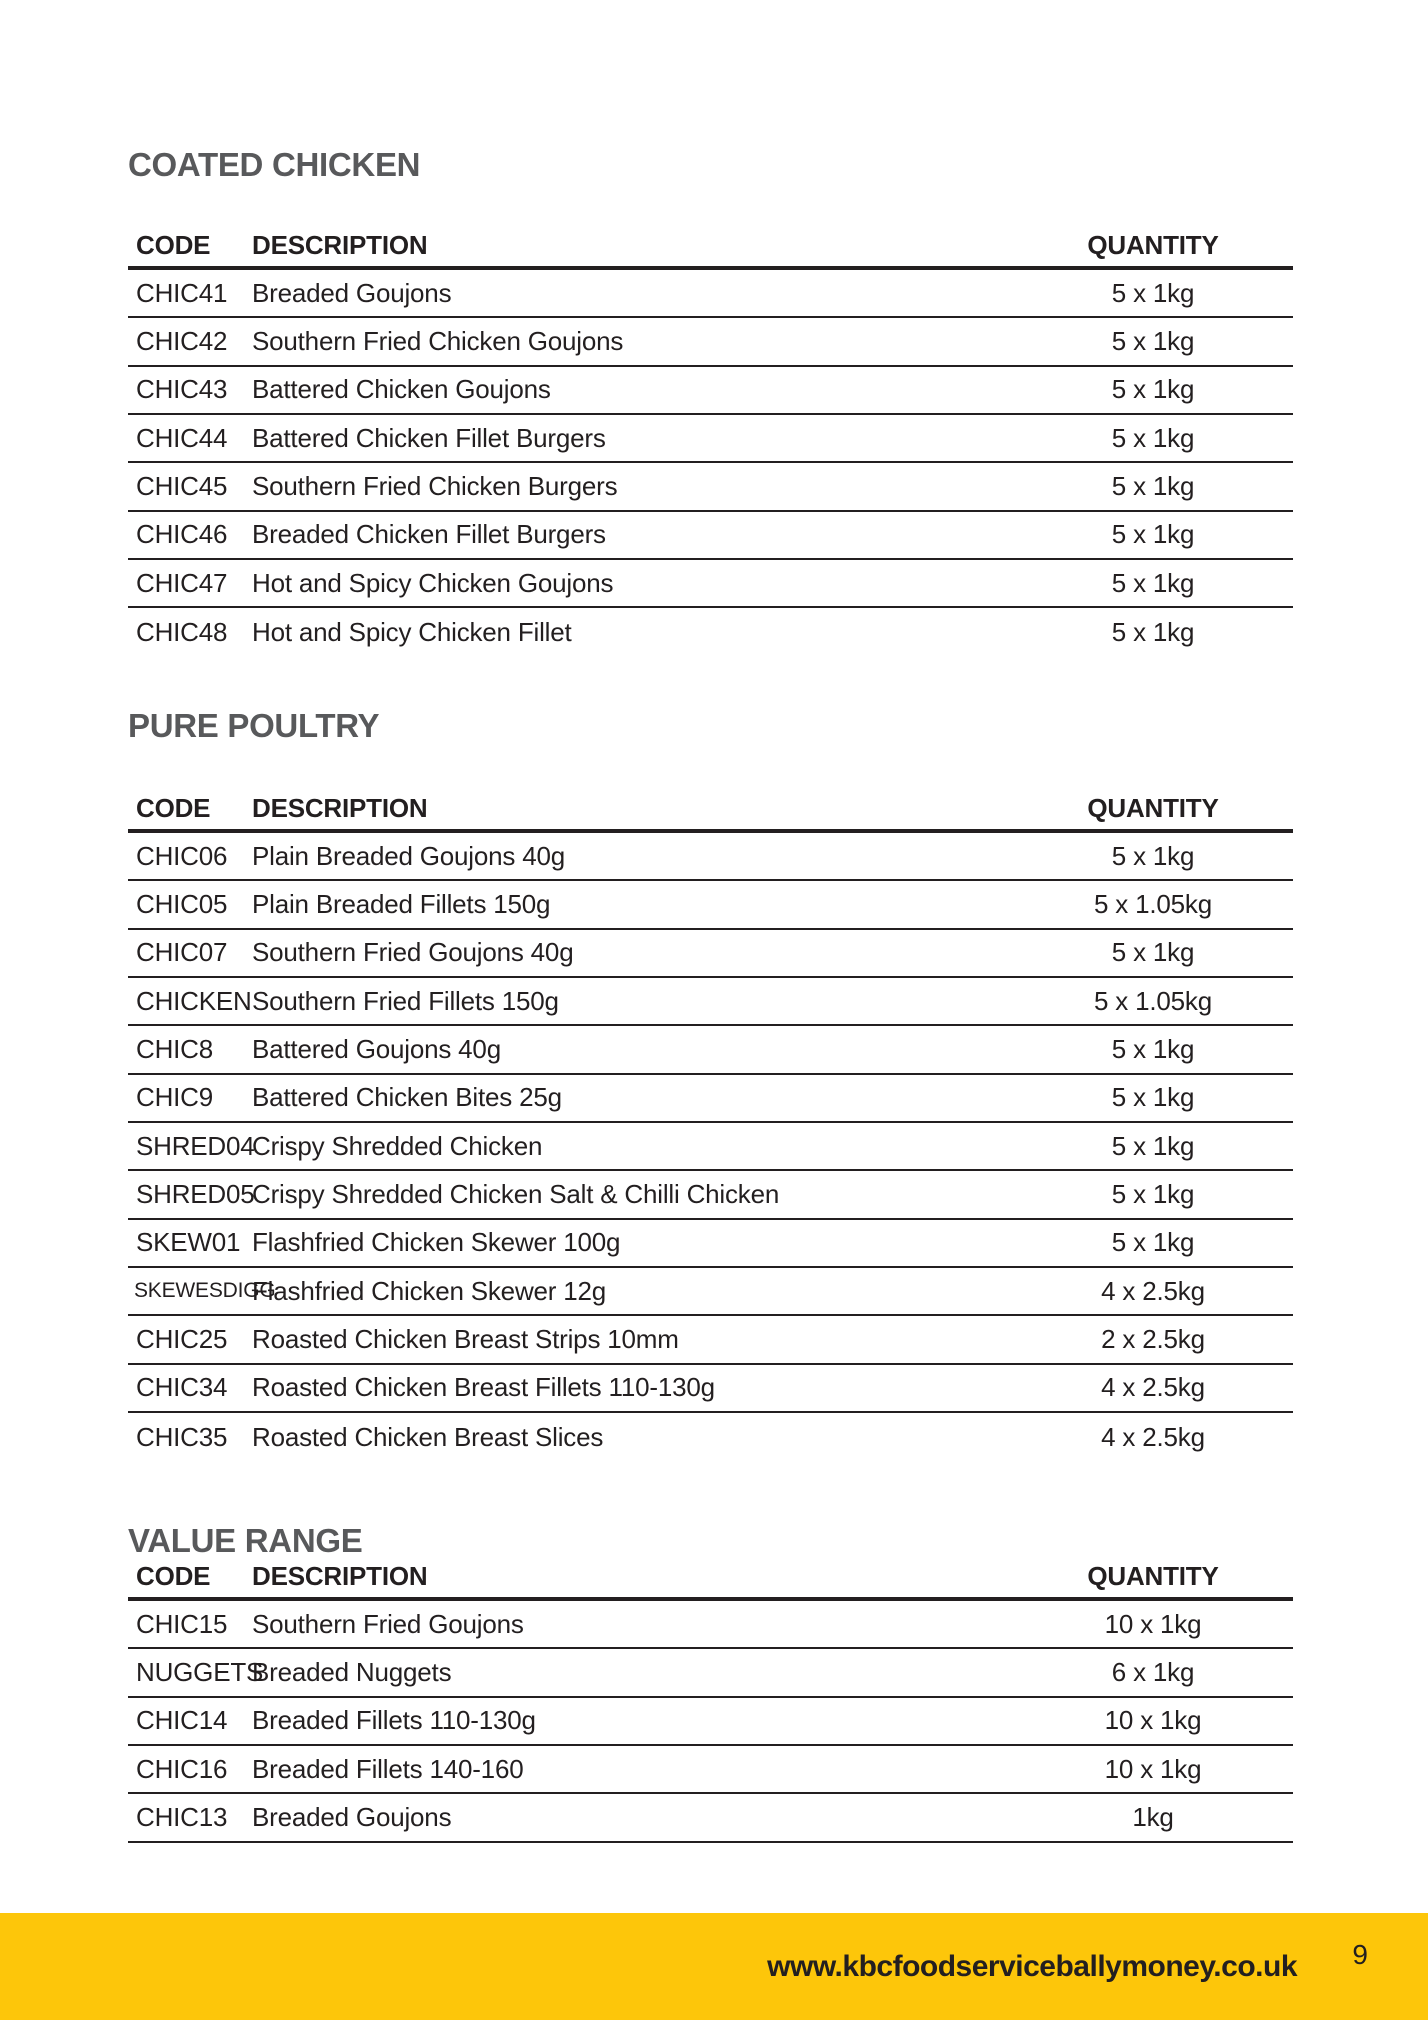 This screenshot has width=1428, height=2028. Describe the element at coordinates (182, 1816) in the screenshot. I see `cell-code: CHIC13` at that location.